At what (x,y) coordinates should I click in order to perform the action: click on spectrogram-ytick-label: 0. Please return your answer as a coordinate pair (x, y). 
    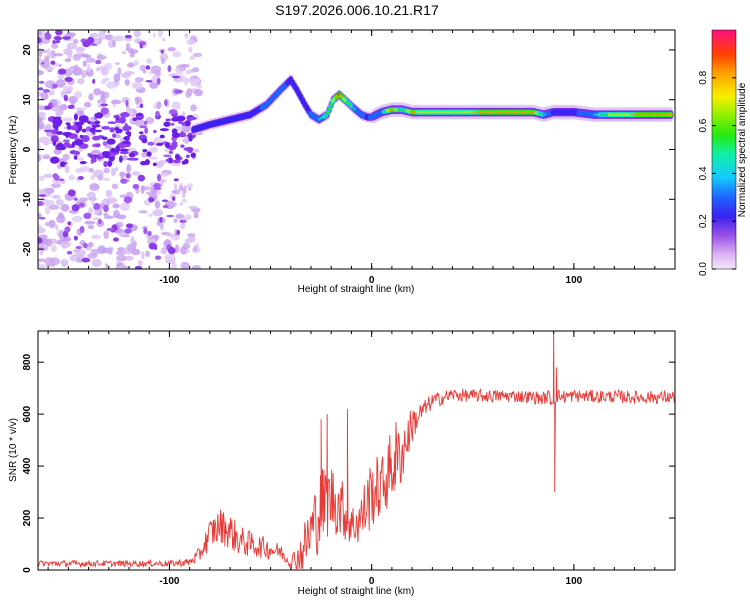
    Looking at the image, I should click on (27, 149).